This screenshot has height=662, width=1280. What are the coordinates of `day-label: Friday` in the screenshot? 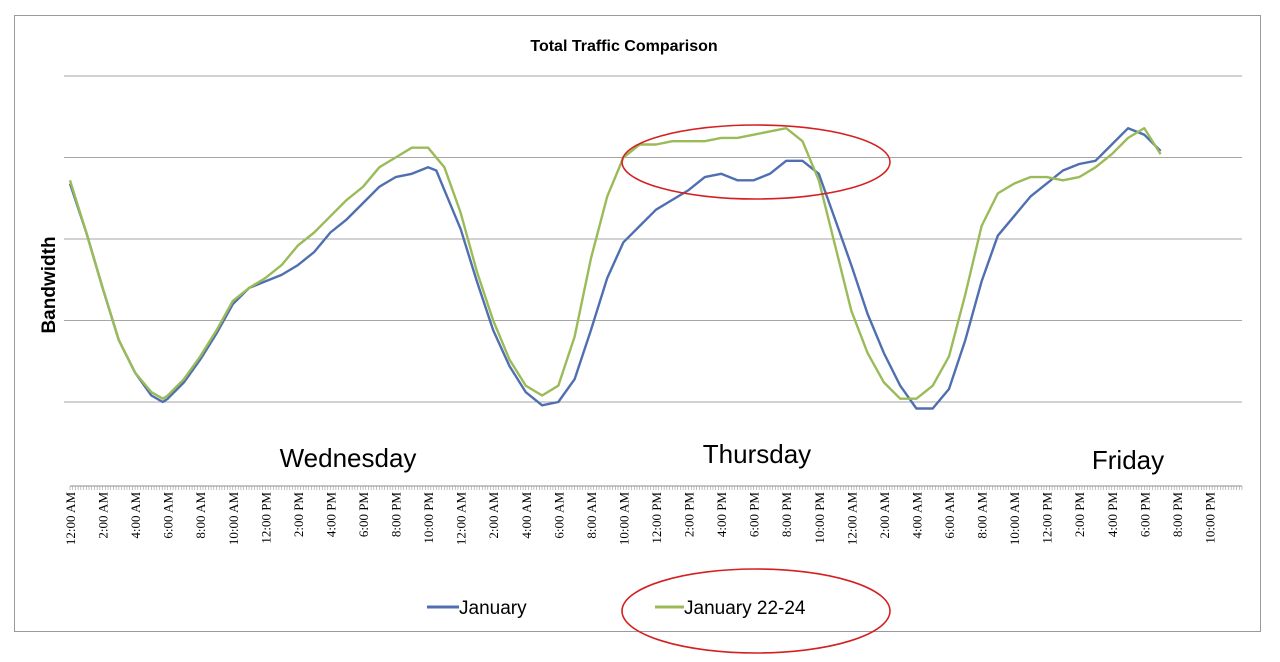 It's located at (1128, 460).